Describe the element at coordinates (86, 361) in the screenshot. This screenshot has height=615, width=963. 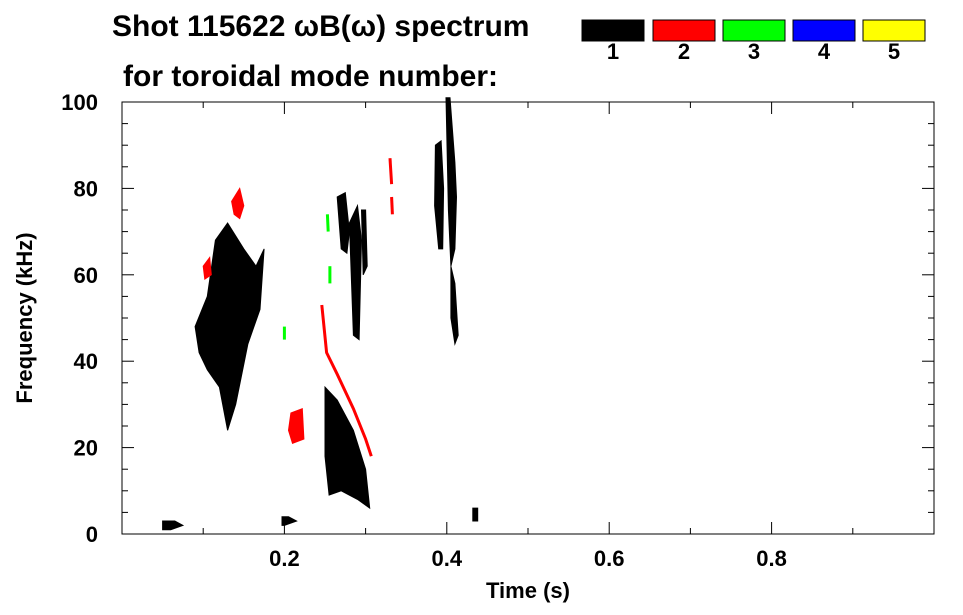
I see `y-tick-label: 40` at that location.